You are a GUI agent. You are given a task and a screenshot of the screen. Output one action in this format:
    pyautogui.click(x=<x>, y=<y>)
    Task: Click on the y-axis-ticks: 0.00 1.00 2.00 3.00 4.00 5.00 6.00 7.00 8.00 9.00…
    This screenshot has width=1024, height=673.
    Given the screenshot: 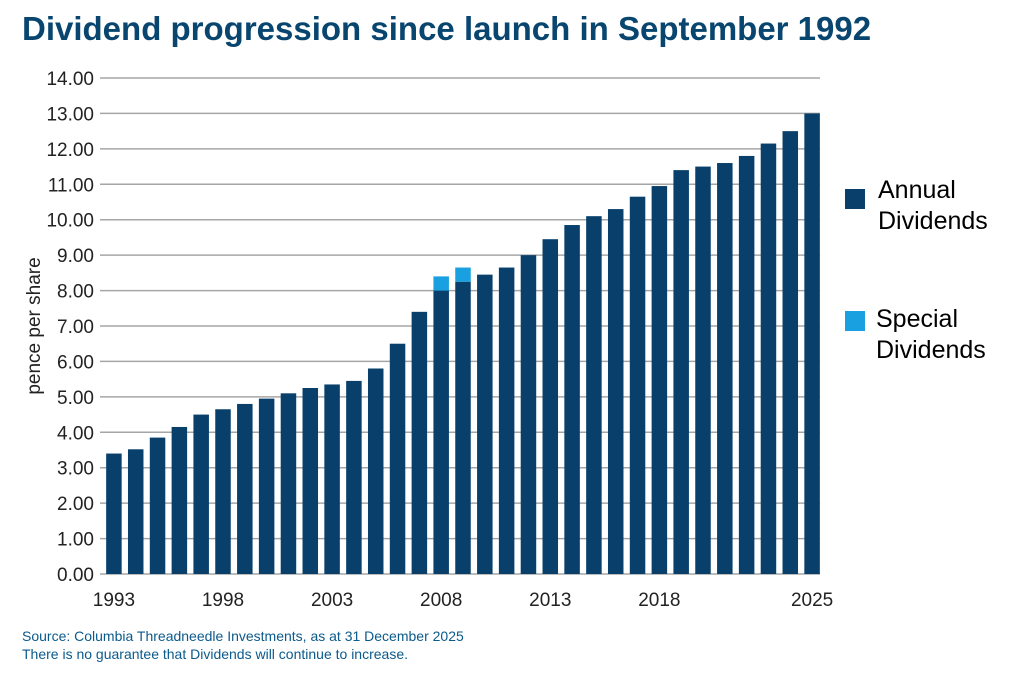 What is the action you would take?
    pyautogui.click(x=70, y=327)
    